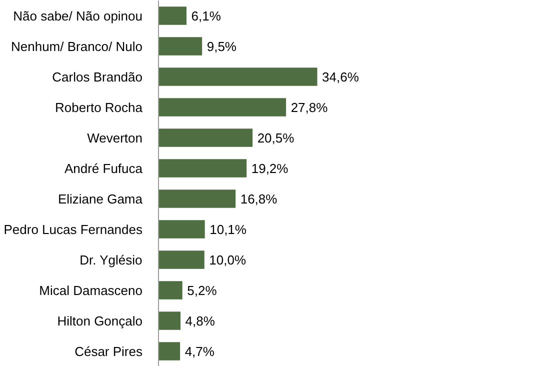 The image size is (539, 366). Describe the element at coordinates (309, 107) in the screenshot. I see `data-label: 27,8%` at that location.